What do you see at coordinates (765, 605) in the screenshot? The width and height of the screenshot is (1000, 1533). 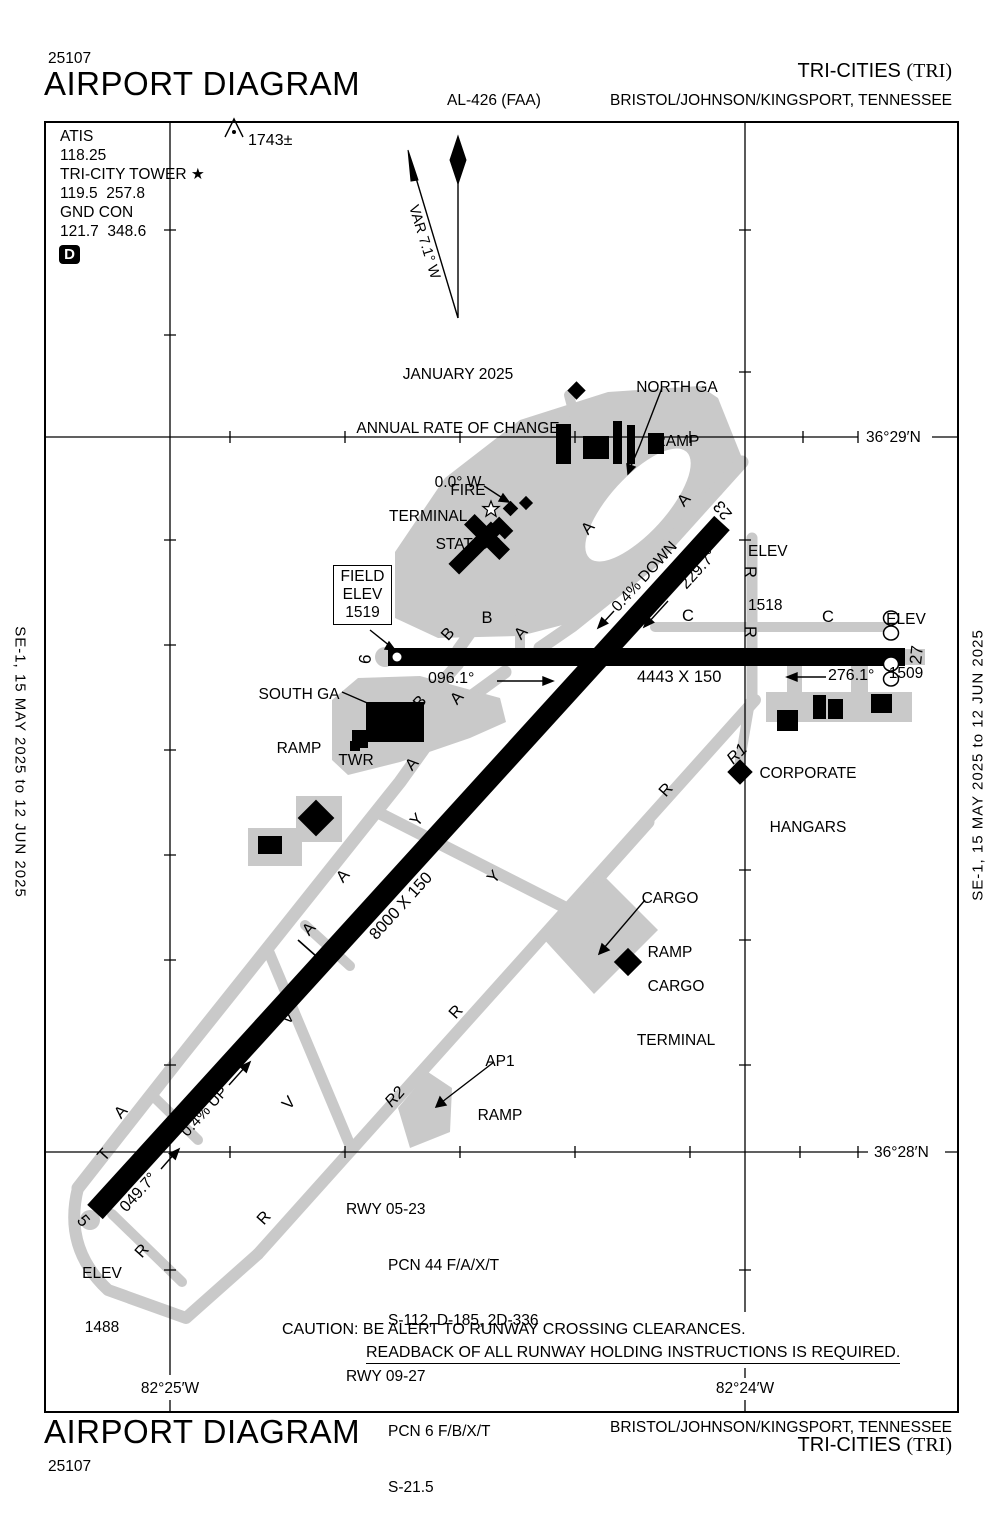 I see `rwy23-elev-value: 1518` at bounding box center [765, 605].